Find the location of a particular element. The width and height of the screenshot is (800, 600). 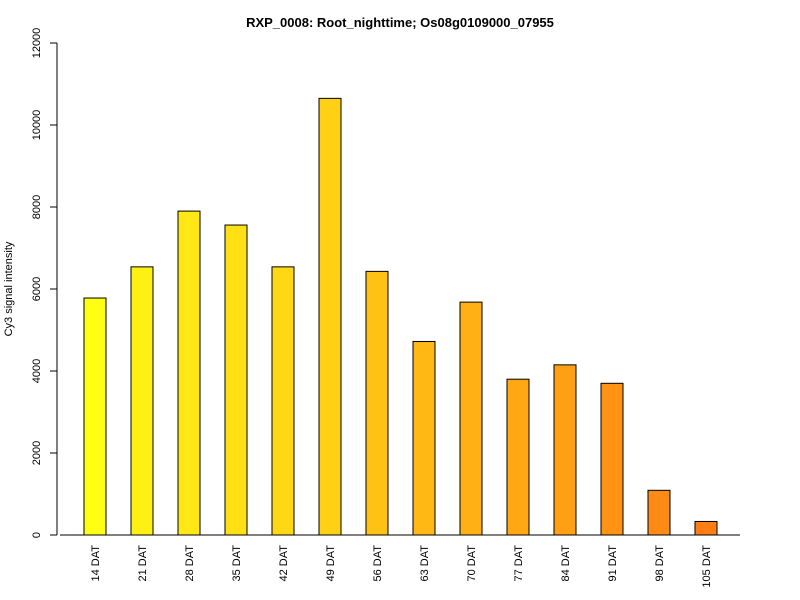

x-tick-label: 21 DAT is located at coordinates (143, 563).